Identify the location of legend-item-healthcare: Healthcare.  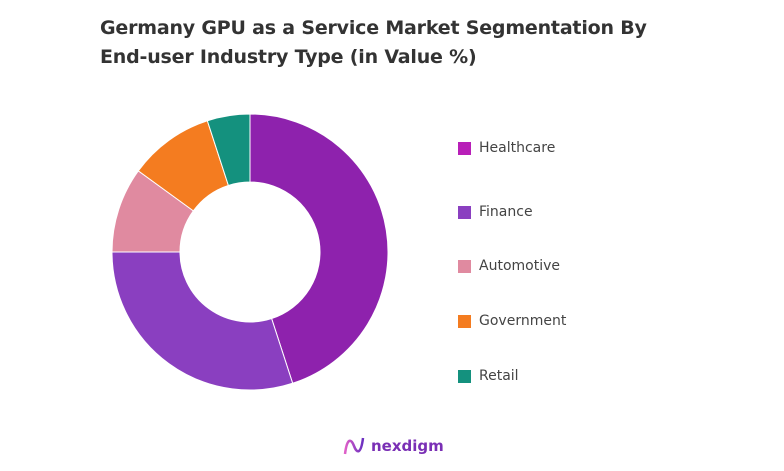
(506, 148).